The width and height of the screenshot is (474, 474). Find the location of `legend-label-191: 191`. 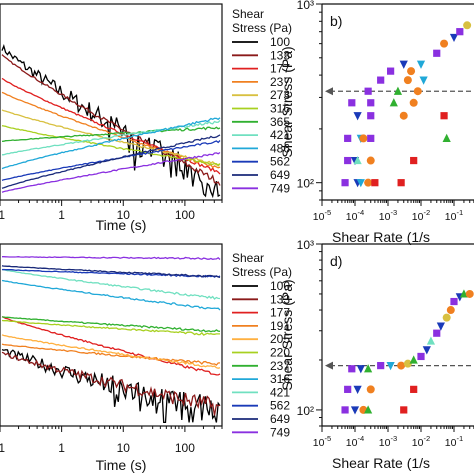

legend-label-191: 191 is located at coordinates (280, 326).